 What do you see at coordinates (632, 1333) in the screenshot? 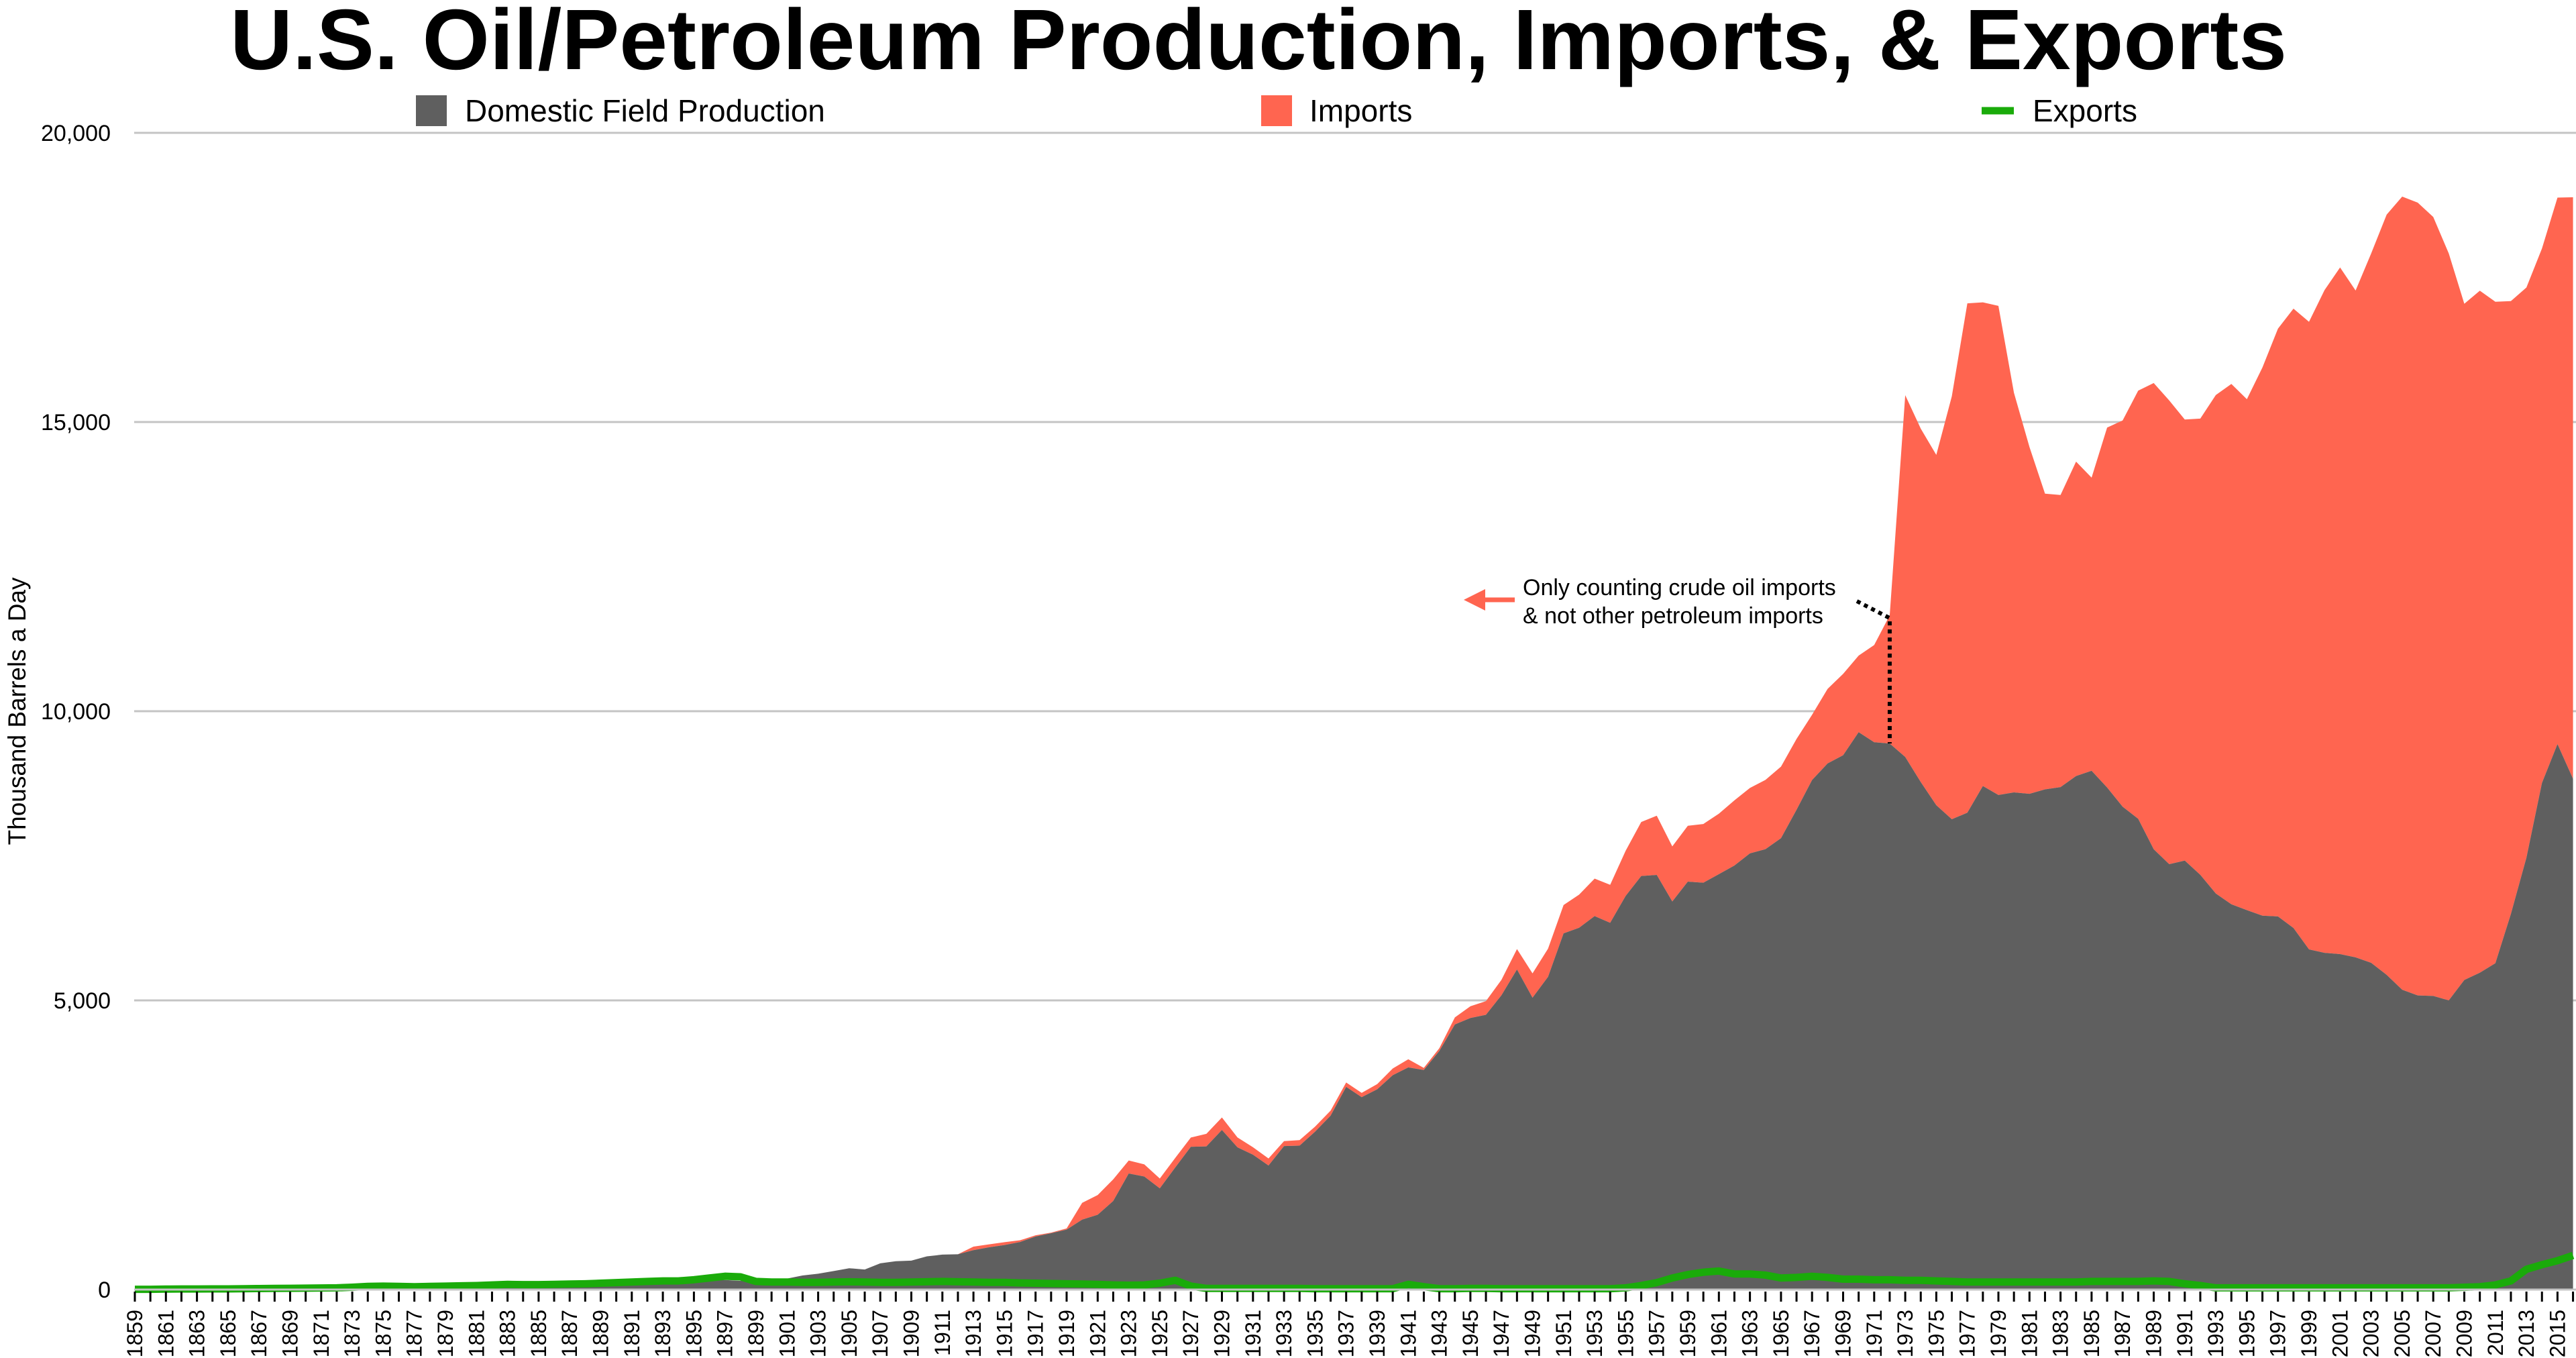
I see `x-tick-label: 1891` at bounding box center [632, 1333].